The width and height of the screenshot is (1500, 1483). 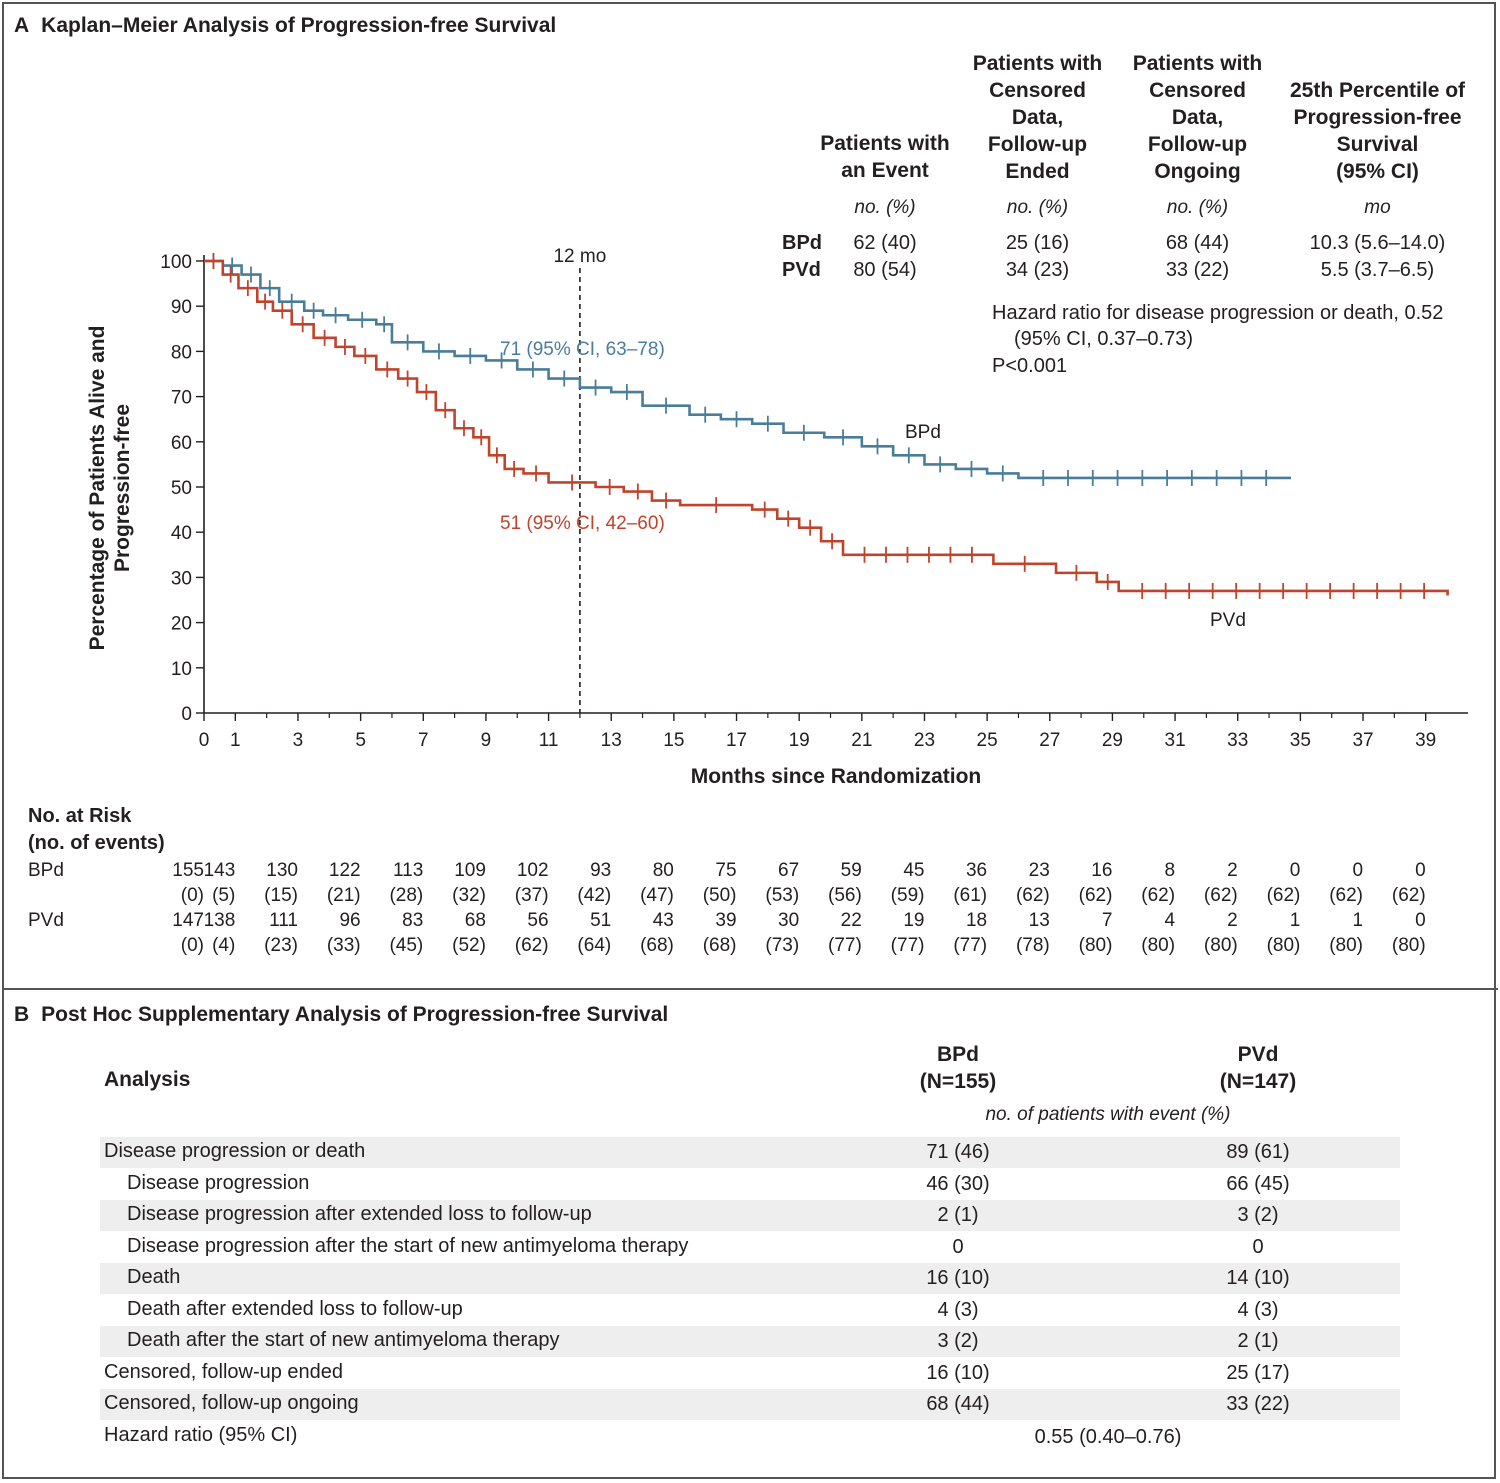 I want to click on risk-title: No. at Risk, so click(x=80, y=816).